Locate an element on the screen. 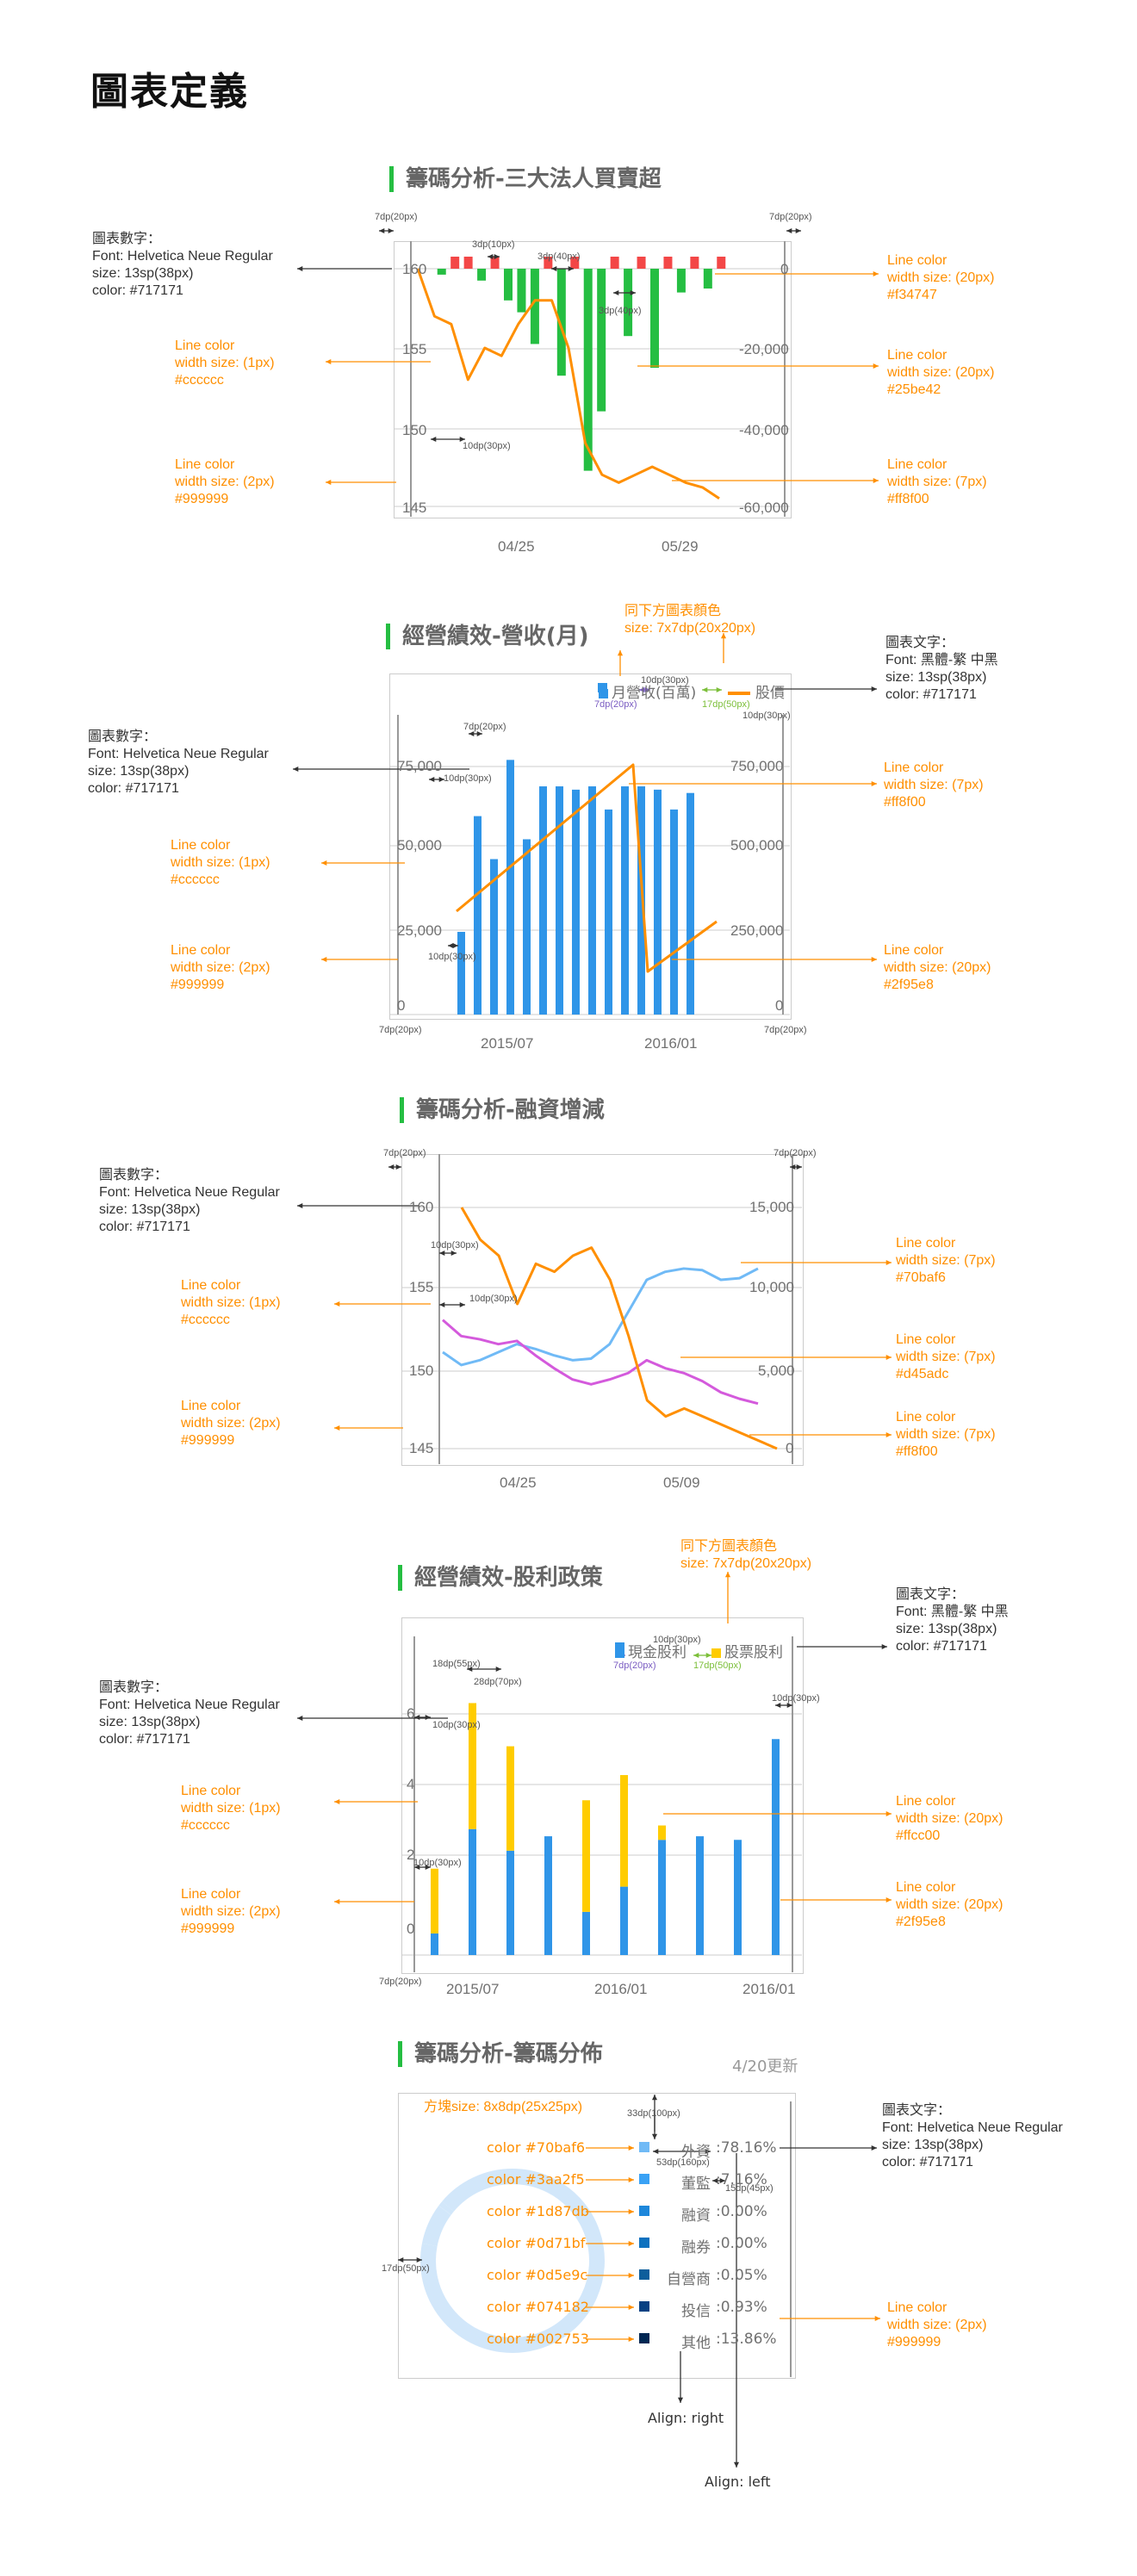  s1-arr-axis-head is located at coordinates (329, 482).